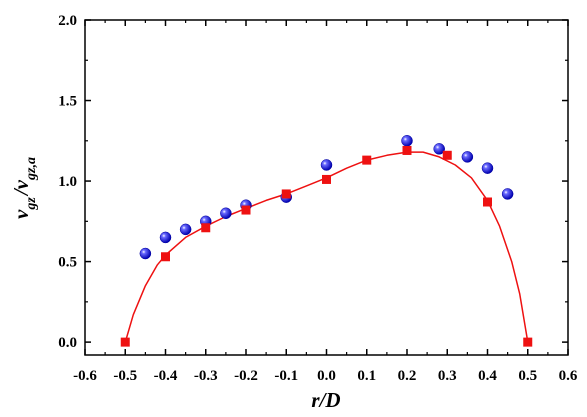 Image resolution: width=587 pixels, height=417 pixels. What do you see at coordinates (447, 376) in the screenshot?
I see `x-tick-label: 0.3` at bounding box center [447, 376].